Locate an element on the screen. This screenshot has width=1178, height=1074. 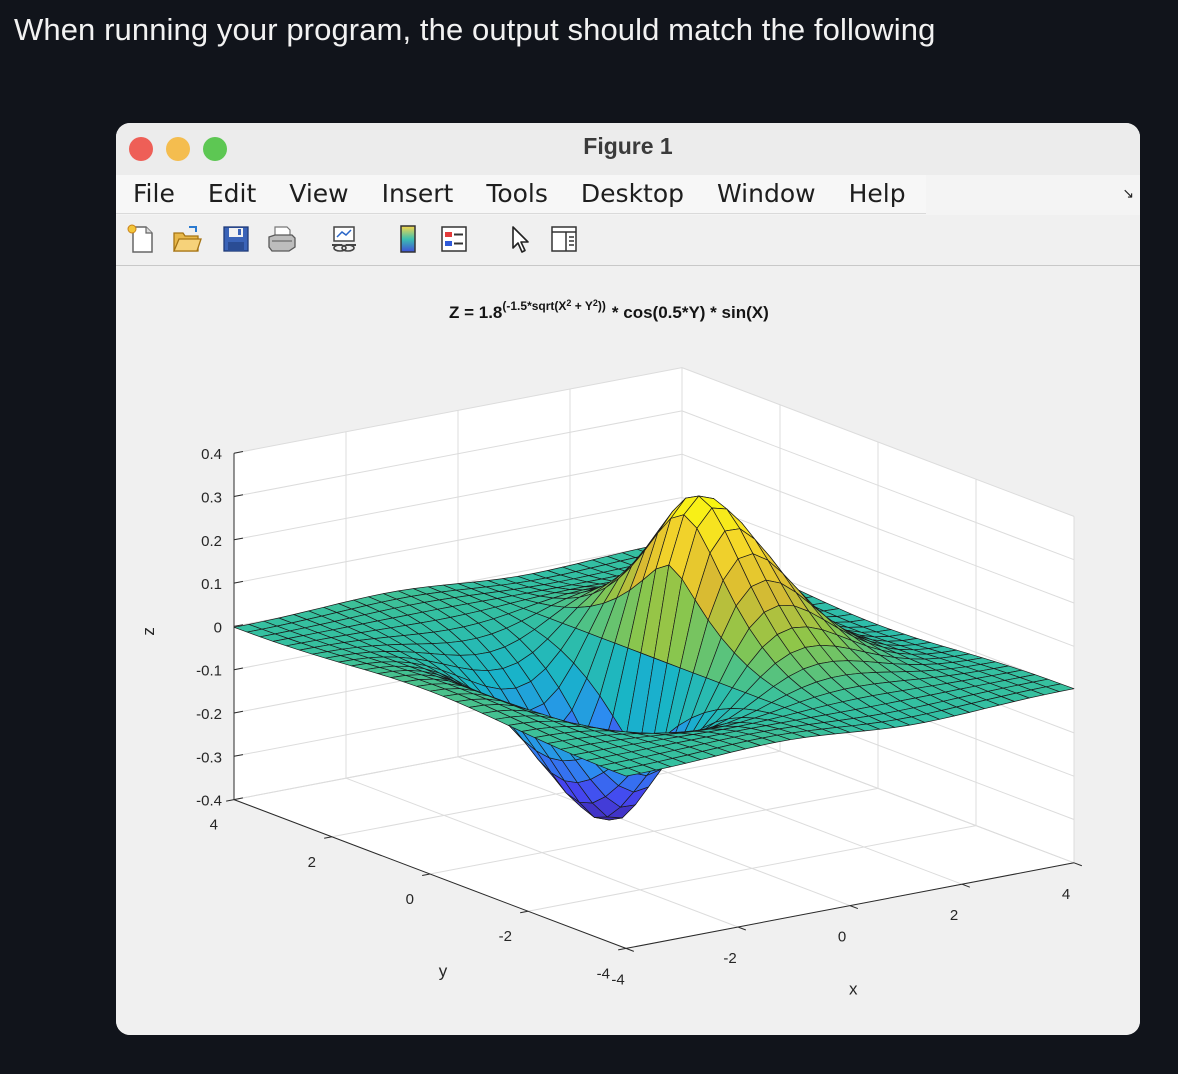
x-axis-label: x is located at coordinates (853, 988).